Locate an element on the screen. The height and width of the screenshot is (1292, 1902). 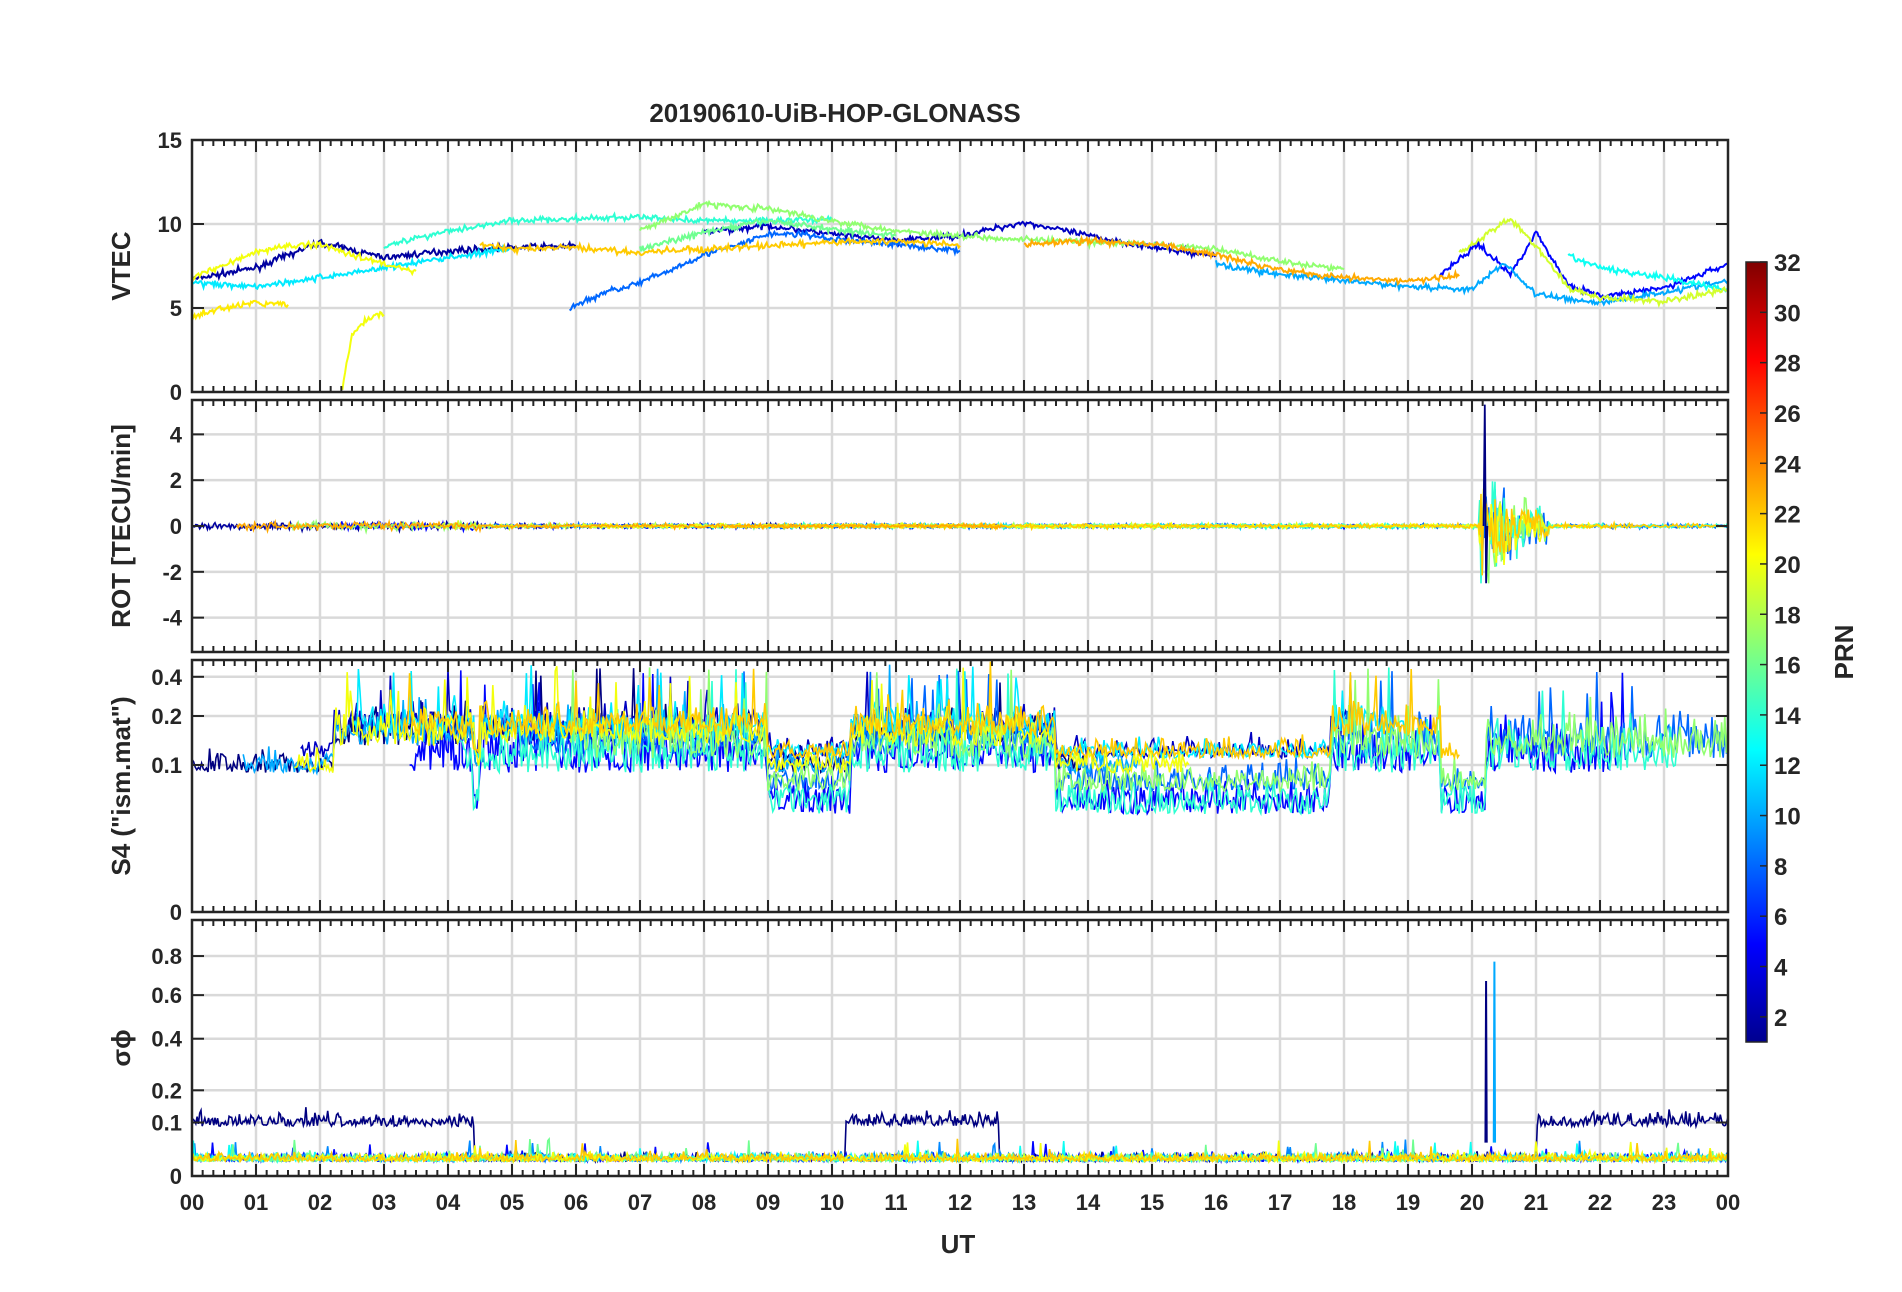
x-tick-label: 17 is located at coordinates (1280, 1202).